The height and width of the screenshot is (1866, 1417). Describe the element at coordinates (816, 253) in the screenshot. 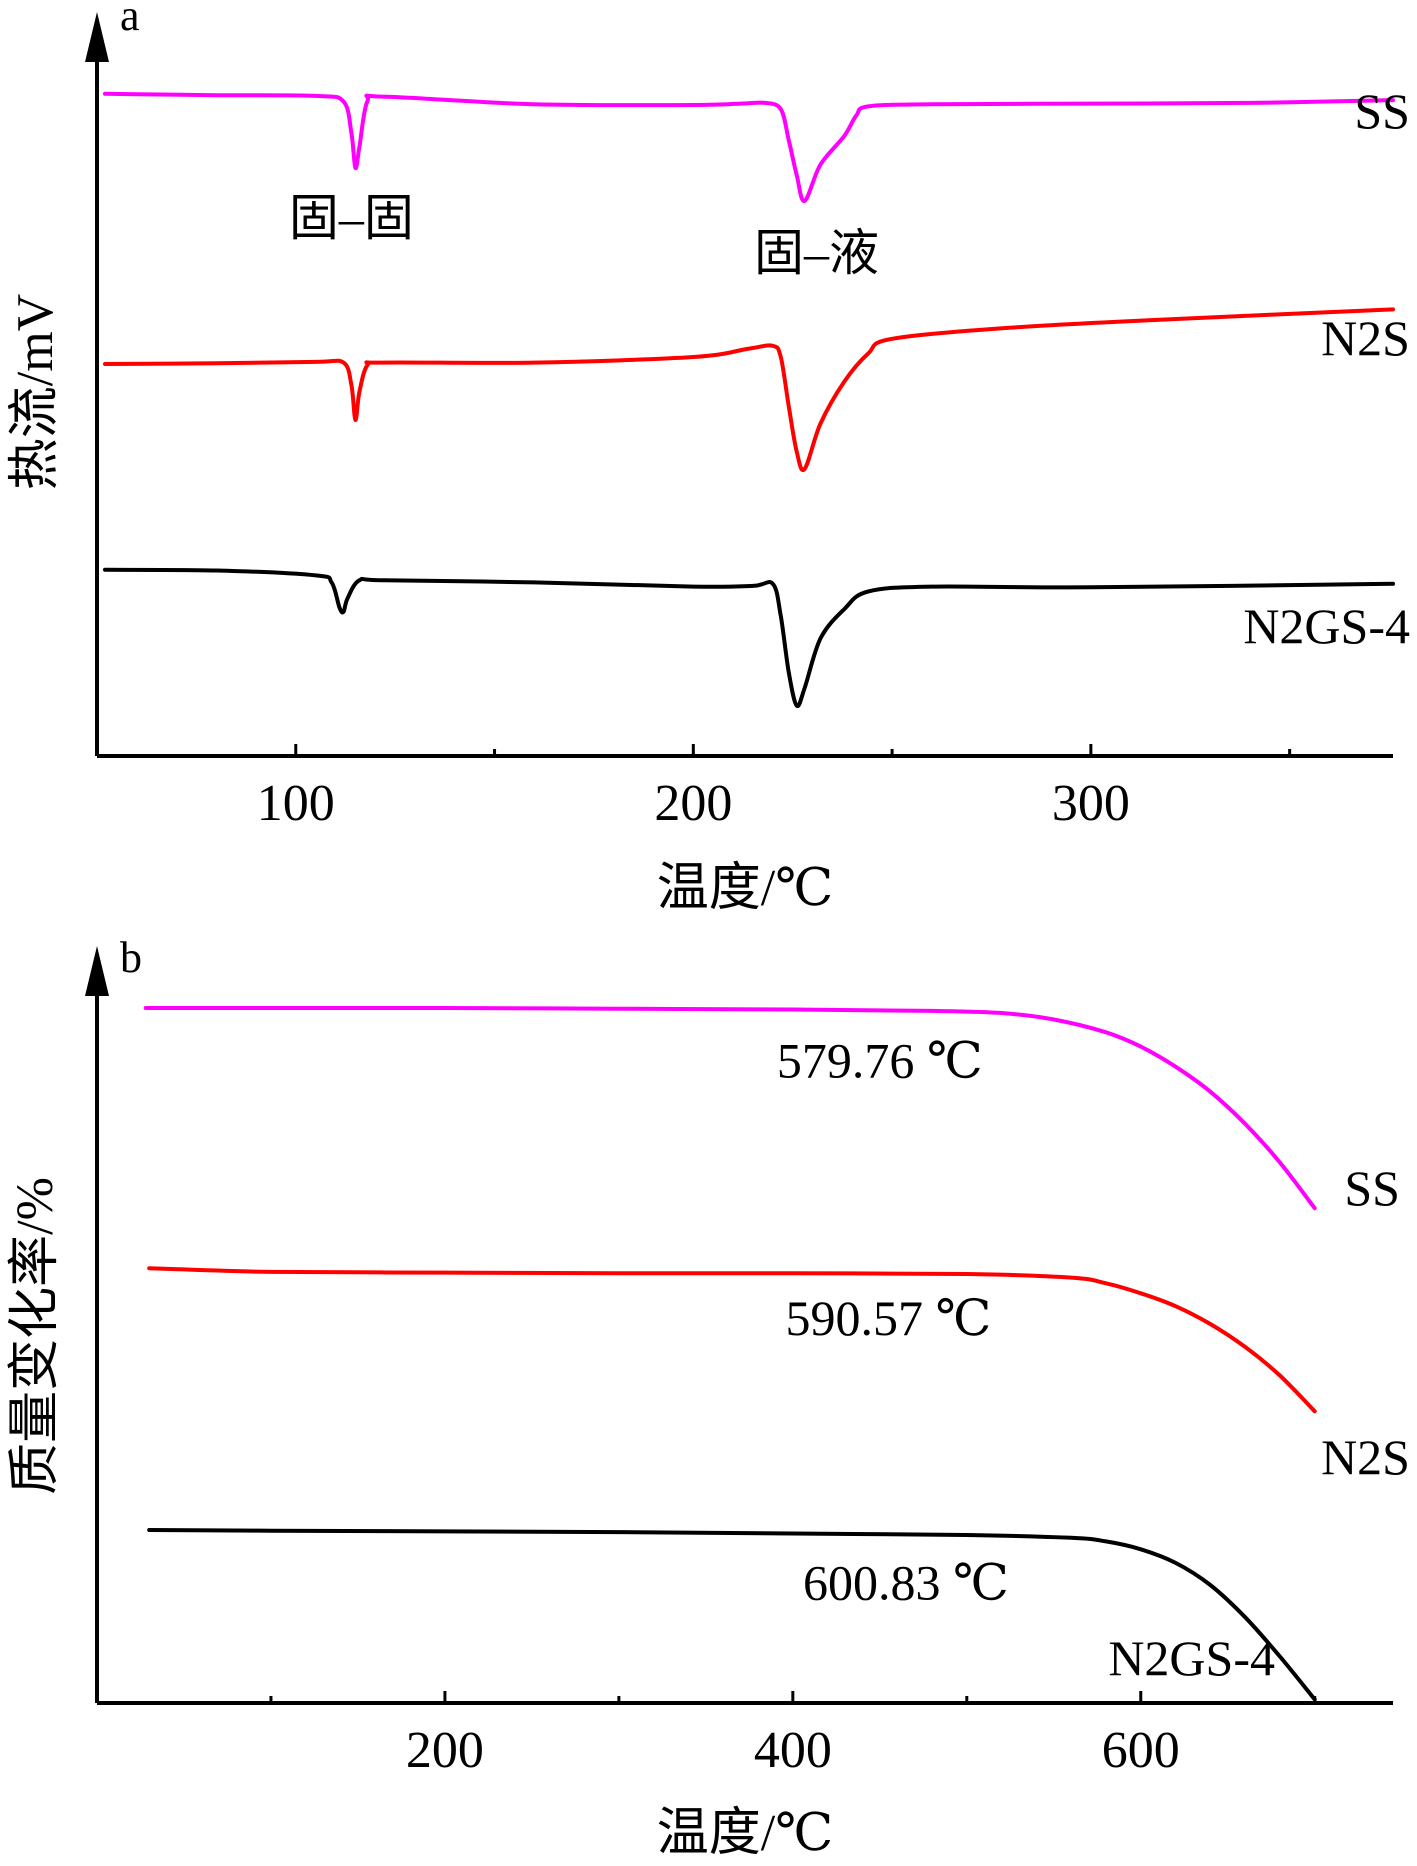

I see `annotation: 固–液` at that location.